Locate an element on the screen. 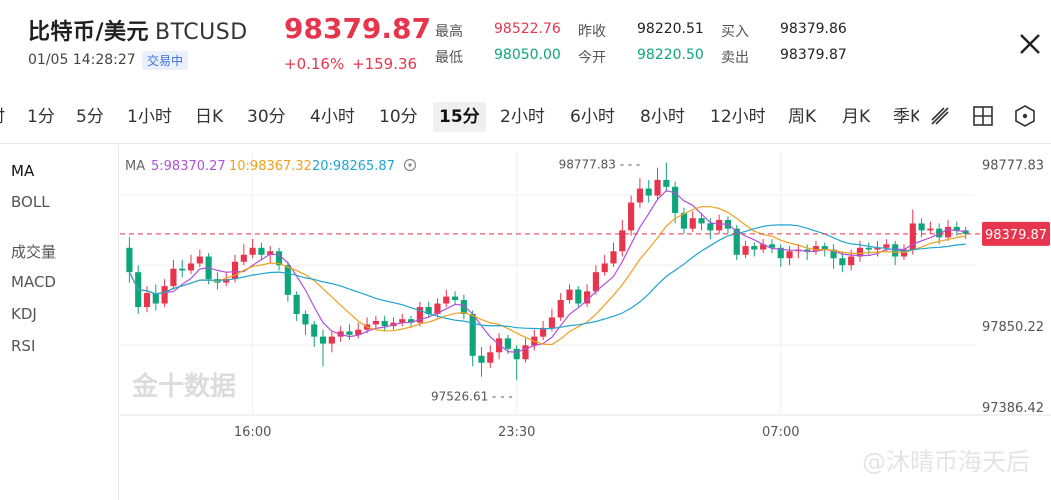  watermark-author: @沐晴币海天后 is located at coordinates (946, 462).